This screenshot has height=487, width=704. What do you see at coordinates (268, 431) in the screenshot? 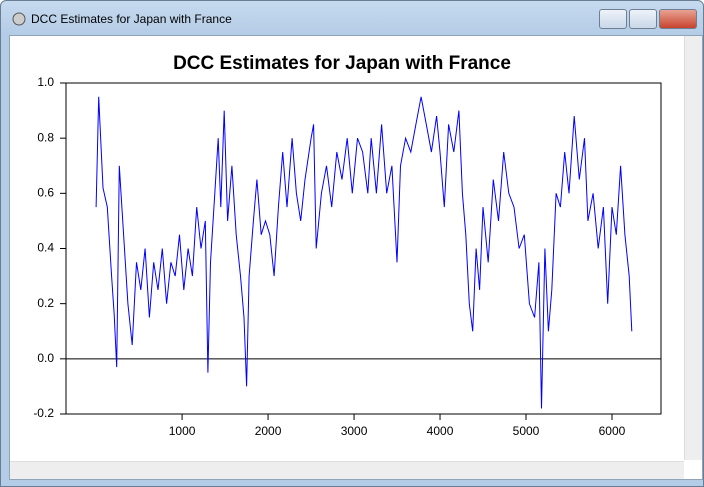
I see `x-tick-label: 2000` at bounding box center [268, 431].